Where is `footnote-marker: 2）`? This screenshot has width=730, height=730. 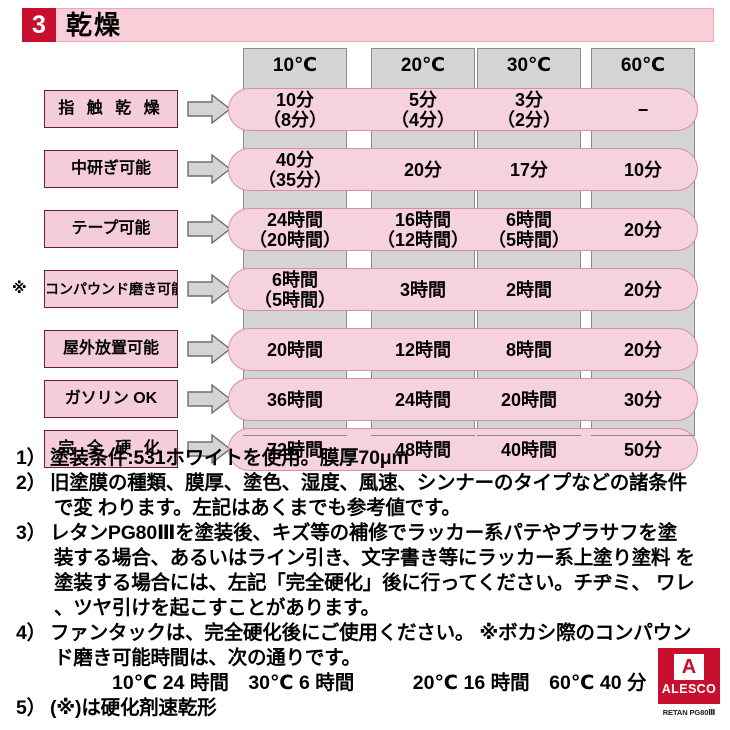 footnote-marker: 2） is located at coordinates (31, 483).